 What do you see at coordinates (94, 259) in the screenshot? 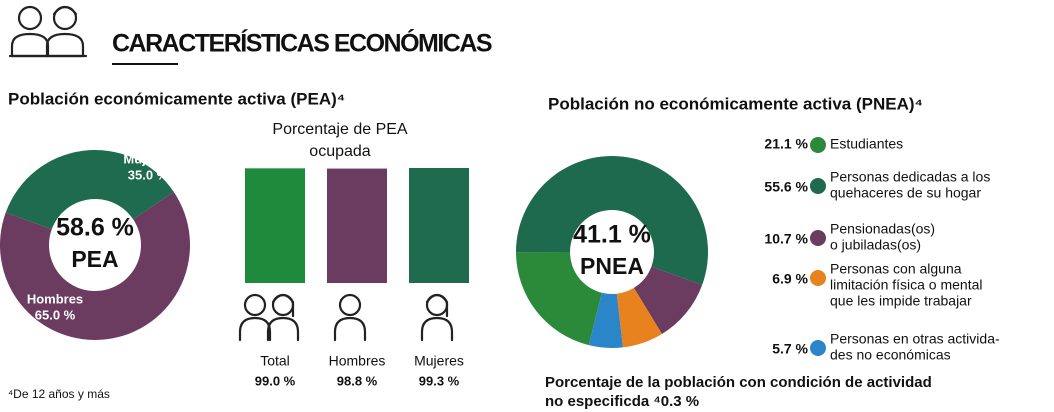
I see `center-label: PEA` at bounding box center [94, 259].